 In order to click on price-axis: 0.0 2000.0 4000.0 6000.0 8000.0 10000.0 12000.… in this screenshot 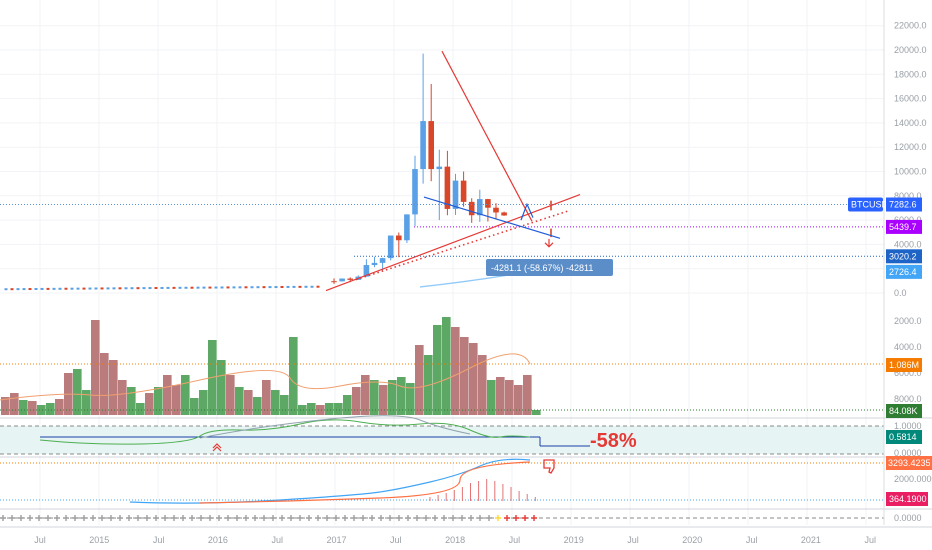, I will do `click(890, 262)`.